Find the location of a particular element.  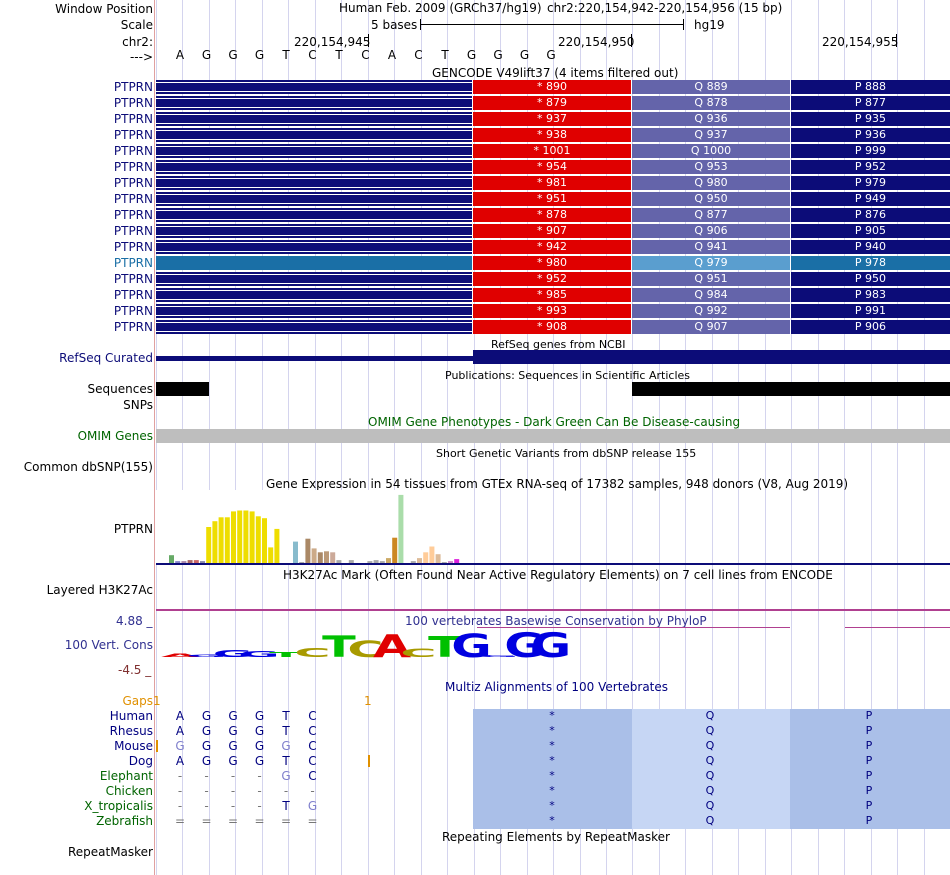

gencode-transcript: * 890 Q 889 P 888 is located at coordinates (553, 87).